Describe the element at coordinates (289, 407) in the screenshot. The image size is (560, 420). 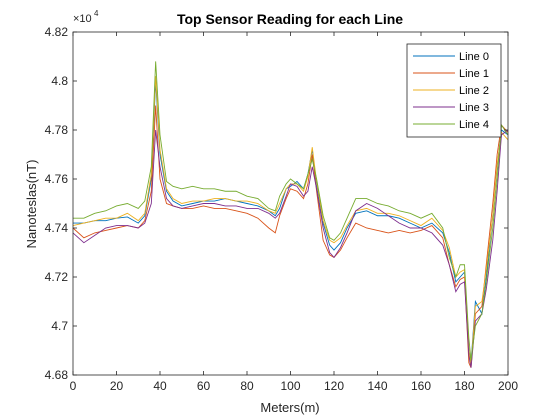
I see `x-axis-label: Meters(m)` at that location.